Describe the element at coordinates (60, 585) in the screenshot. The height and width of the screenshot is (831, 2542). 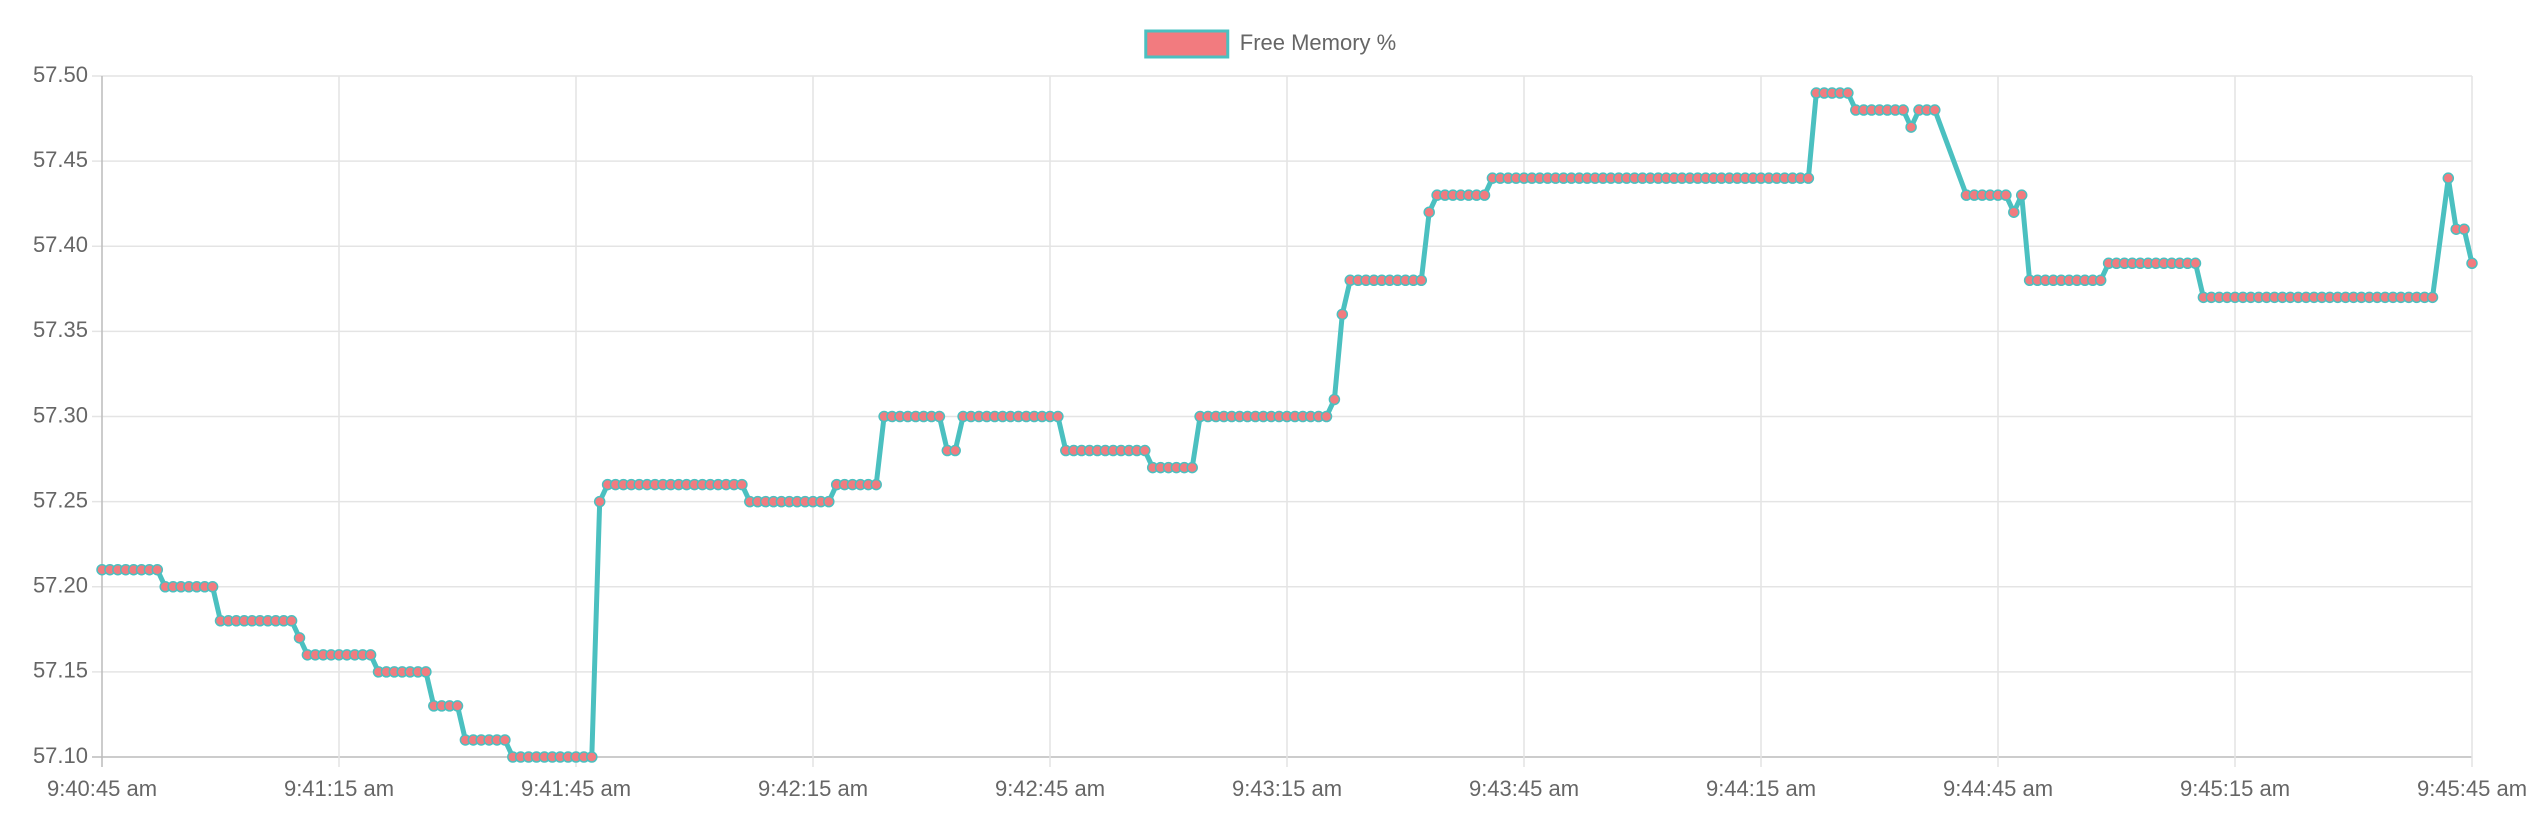
I see `y-tick-label: 57.20` at that location.